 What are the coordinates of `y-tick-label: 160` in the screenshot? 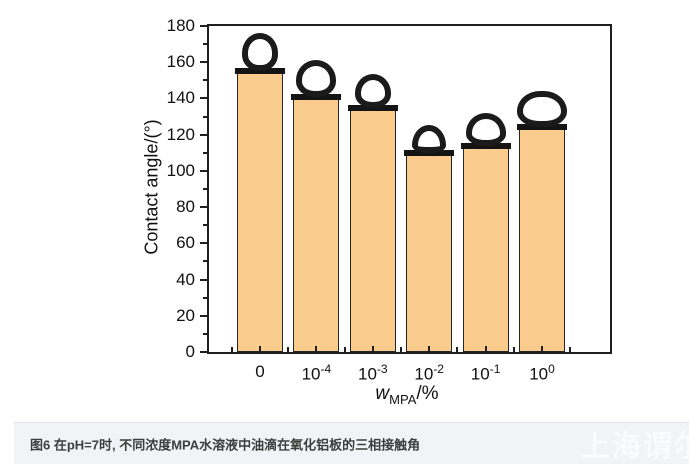 It's located at (180, 62).